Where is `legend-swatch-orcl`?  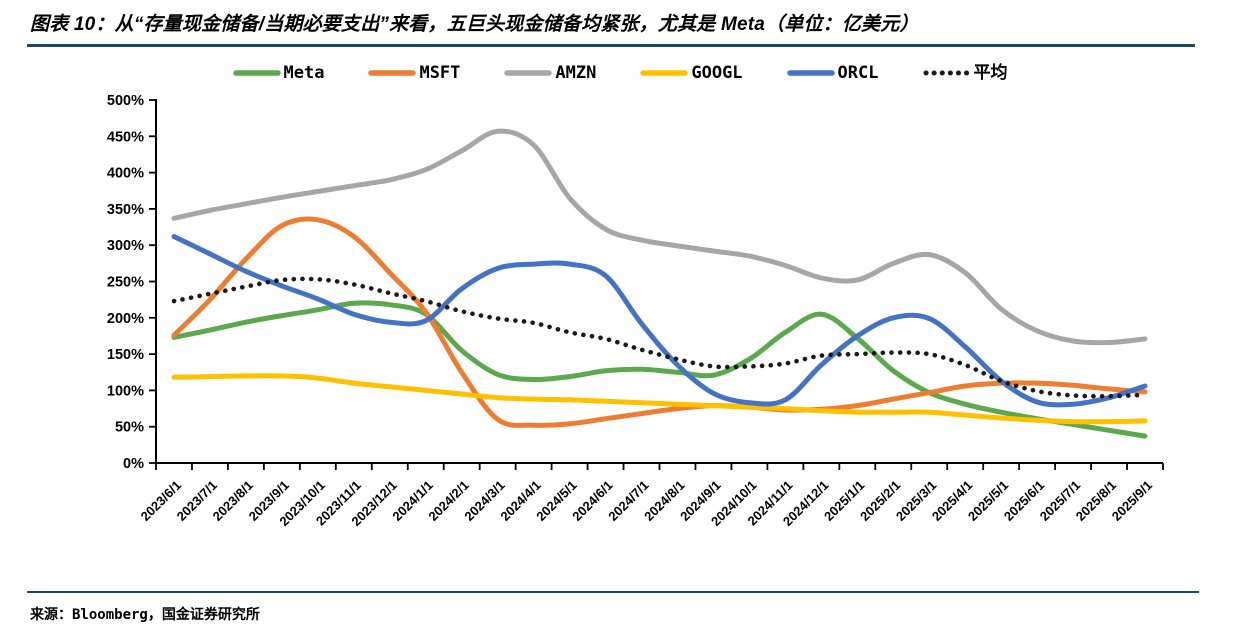
legend-swatch-orcl is located at coordinates (810, 73).